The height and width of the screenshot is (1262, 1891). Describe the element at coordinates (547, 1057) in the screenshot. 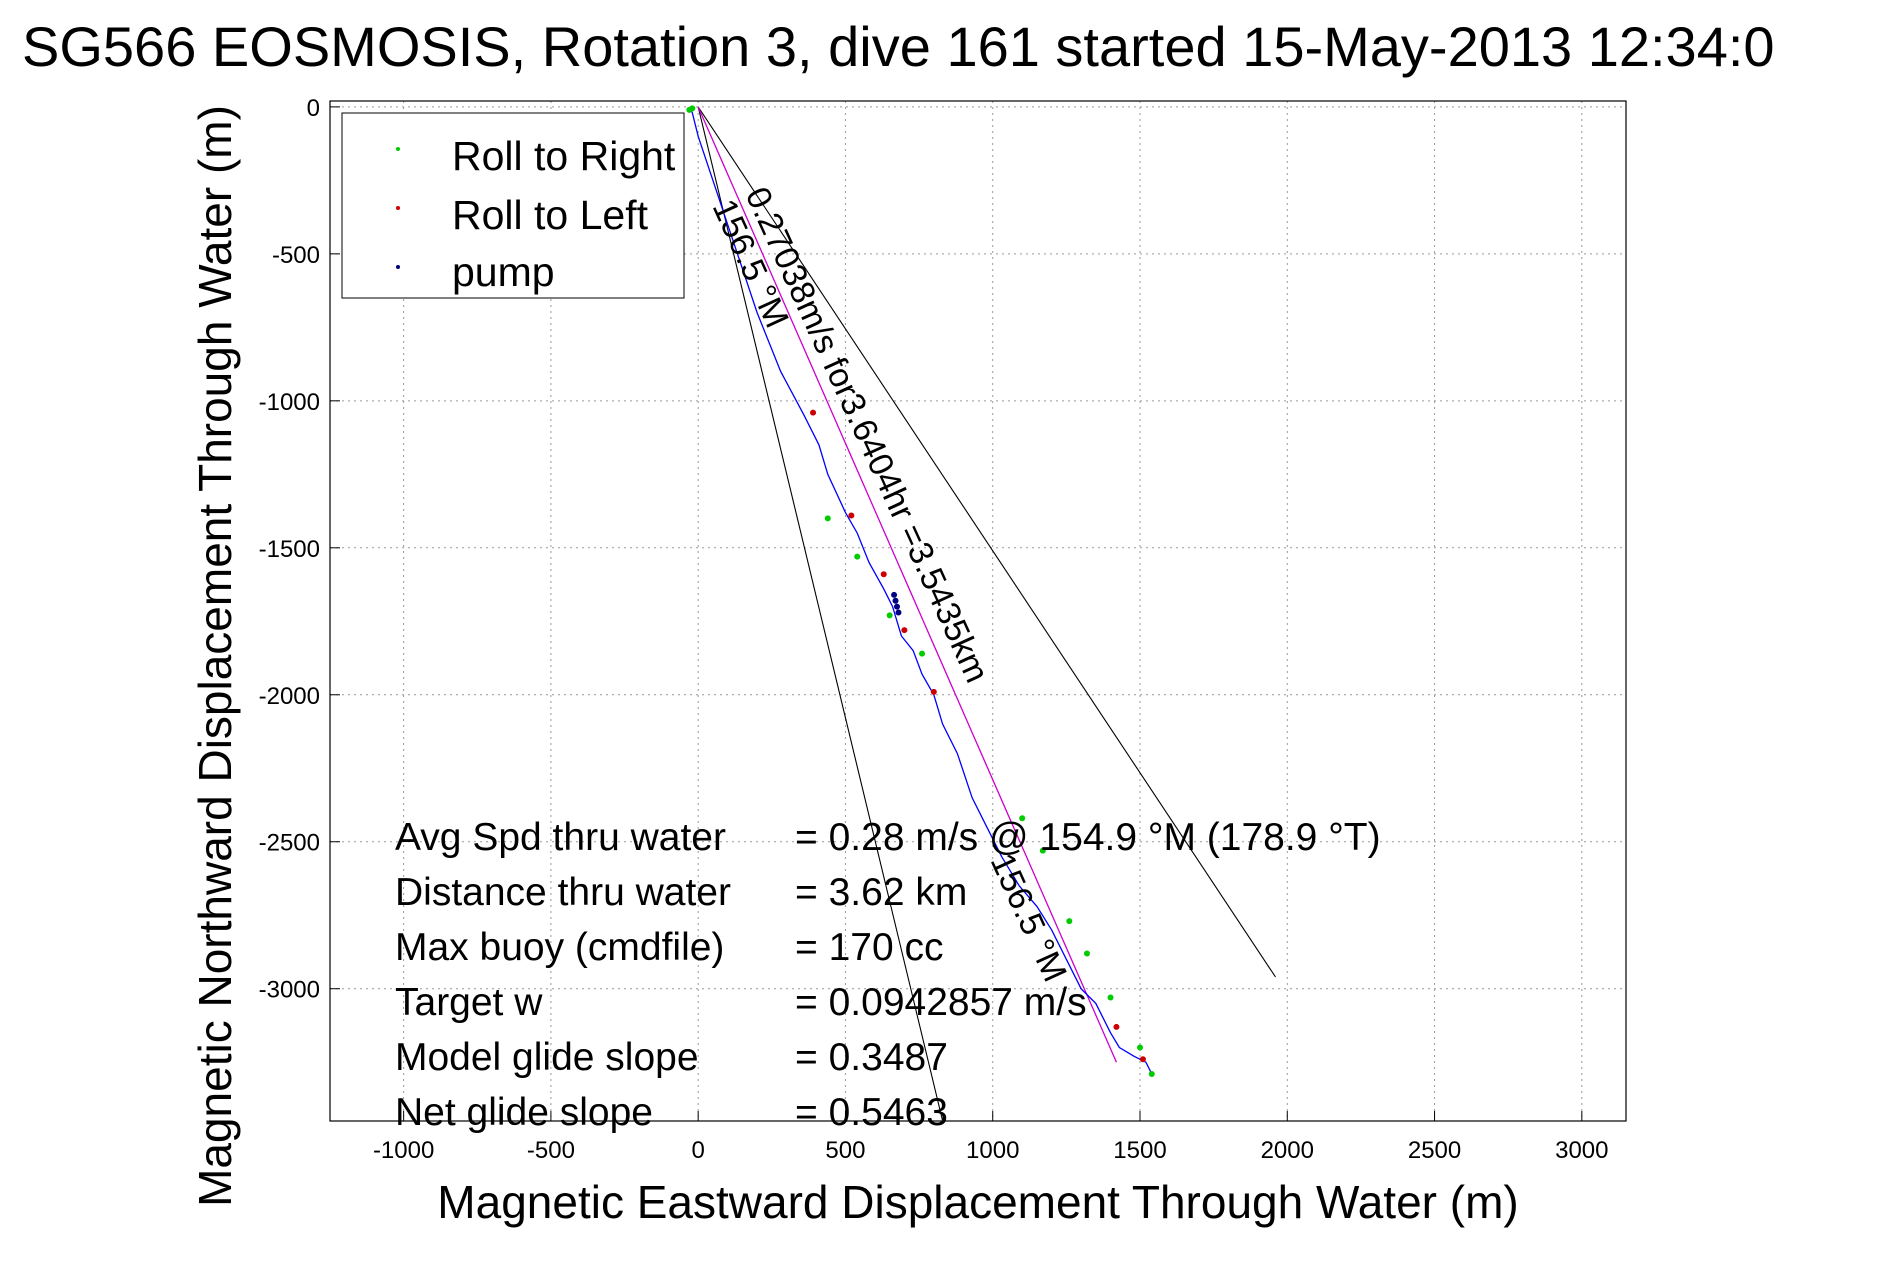

I see `stat-label-model-glide: Model glide slope` at that location.